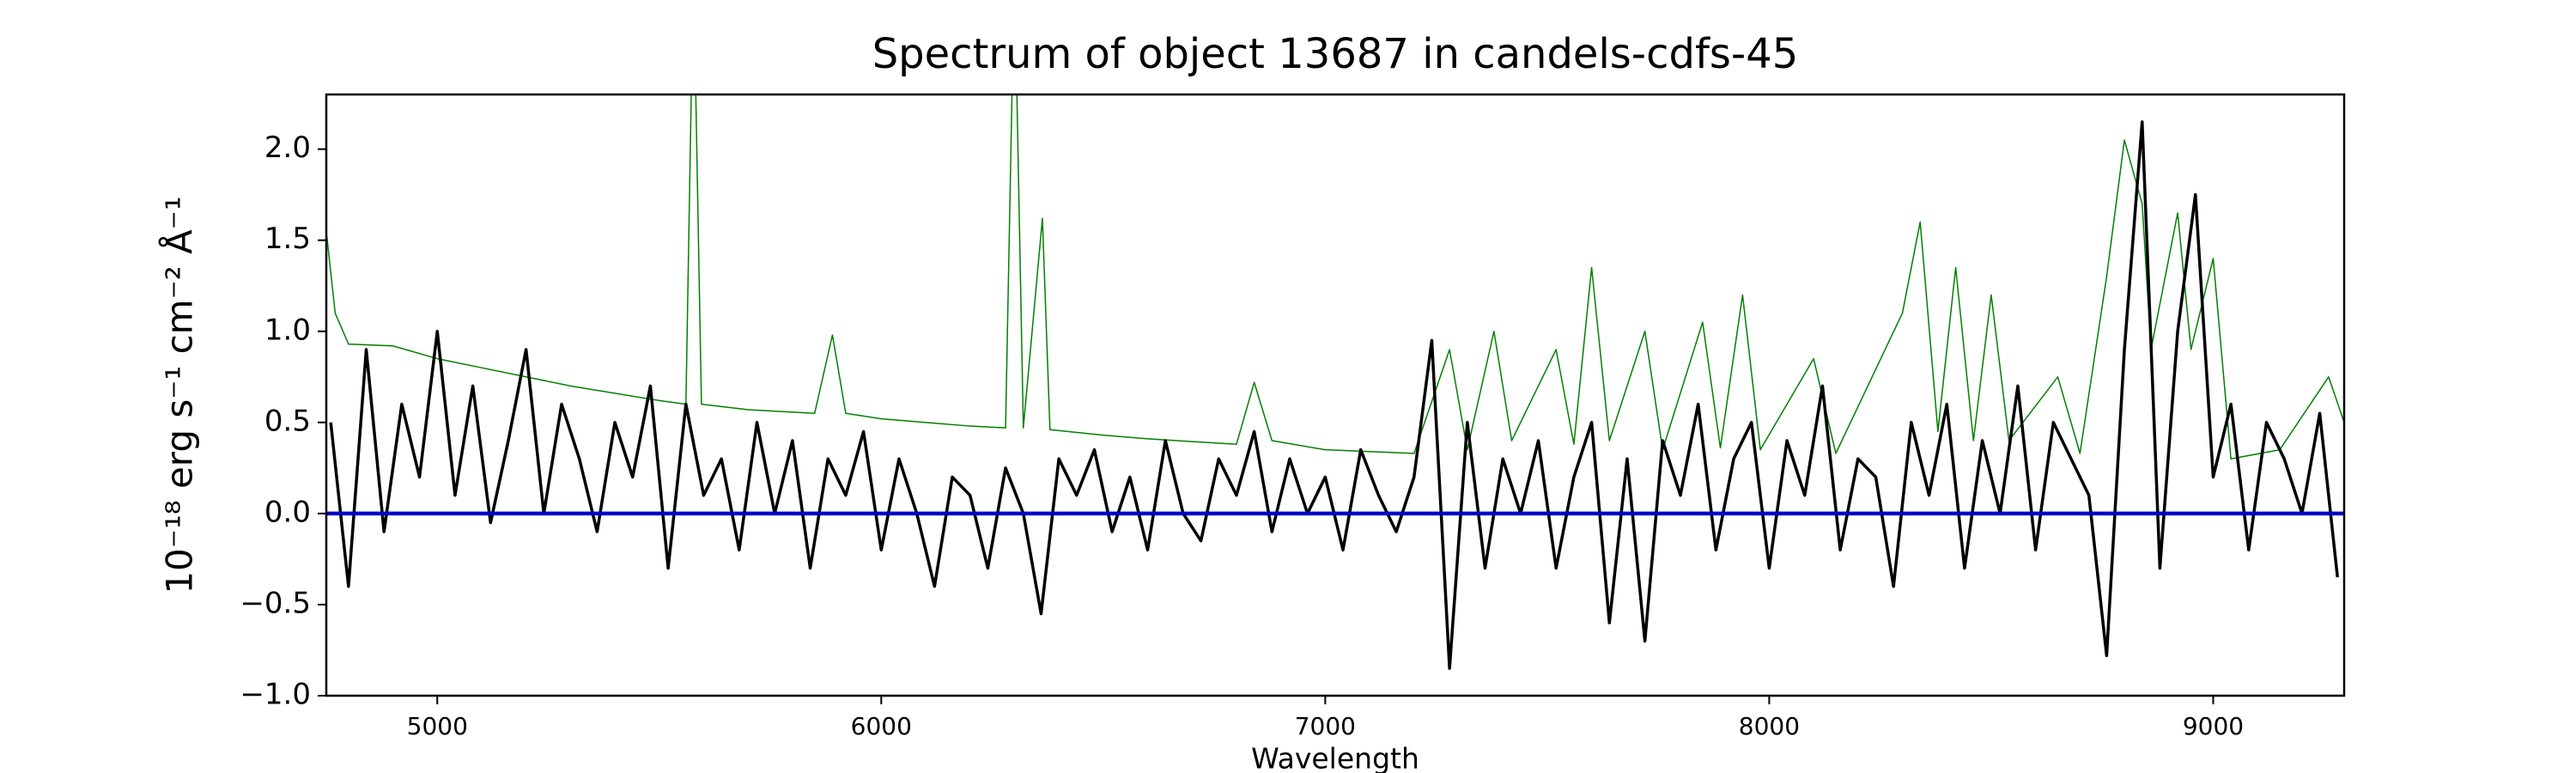 This screenshot has width=2576, height=773. What do you see at coordinates (2214, 726) in the screenshot?
I see `x-tick-label: 9000` at bounding box center [2214, 726].